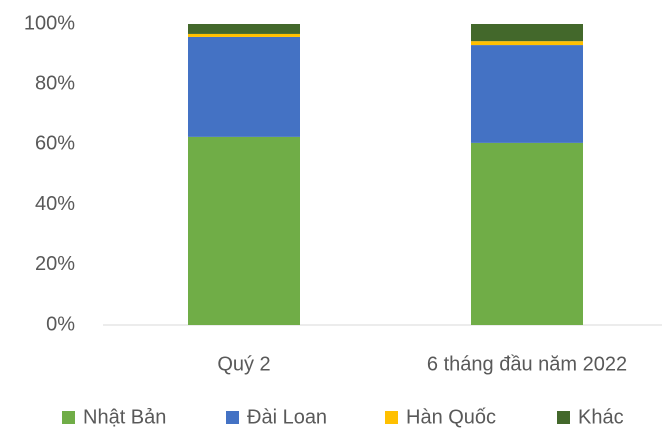 The image size is (662, 430). Describe the element at coordinates (49, 23) in the screenshot. I see `y-tick-label: 100%` at that location.